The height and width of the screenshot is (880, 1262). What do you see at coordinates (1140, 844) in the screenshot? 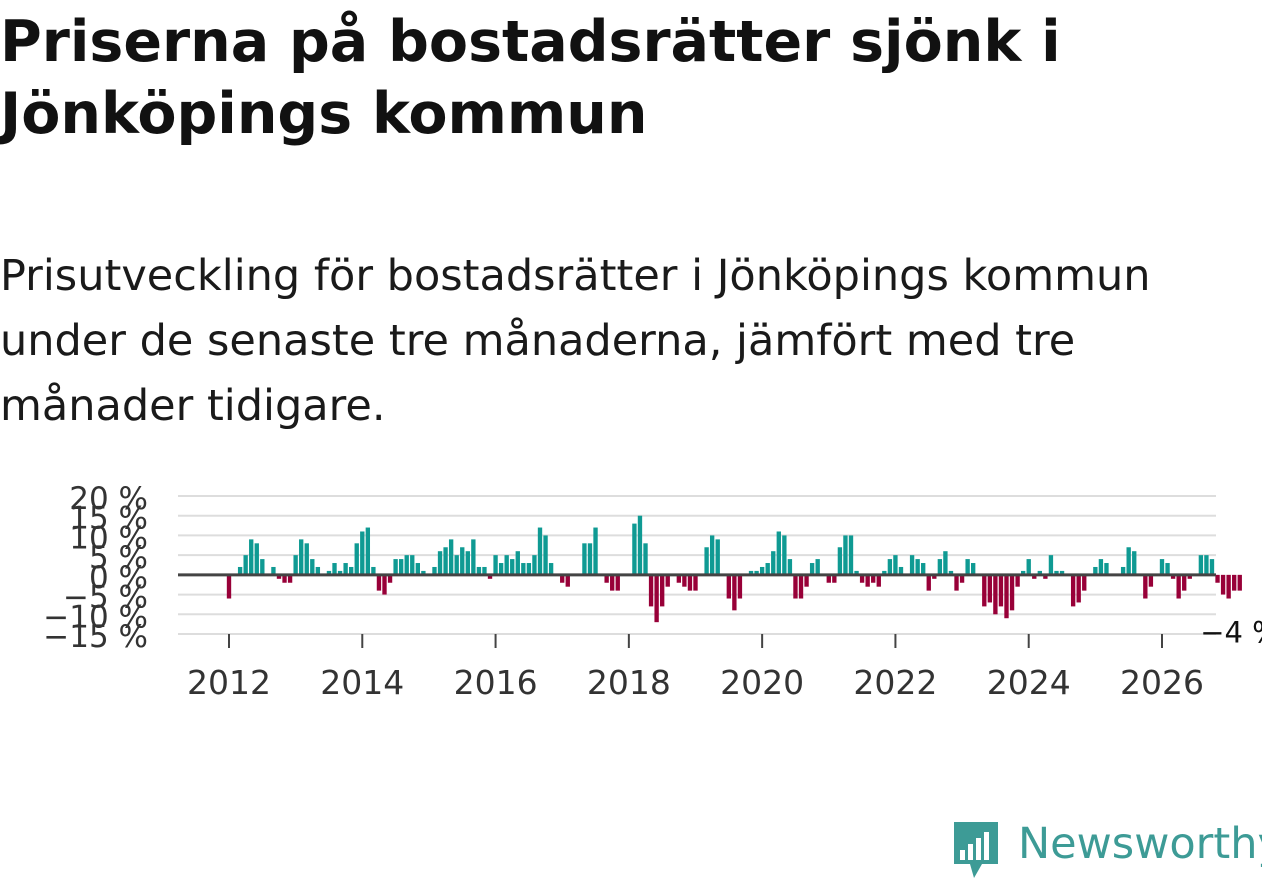
I see `newsworthy-logo-text: Newsworthy` at bounding box center [1140, 844].